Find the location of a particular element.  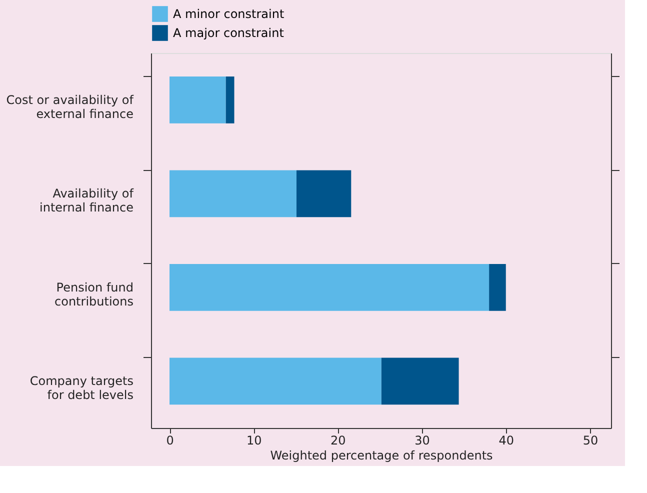

x-axis-title: Weighted percentage of respondents is located at coordinates (381, 455).